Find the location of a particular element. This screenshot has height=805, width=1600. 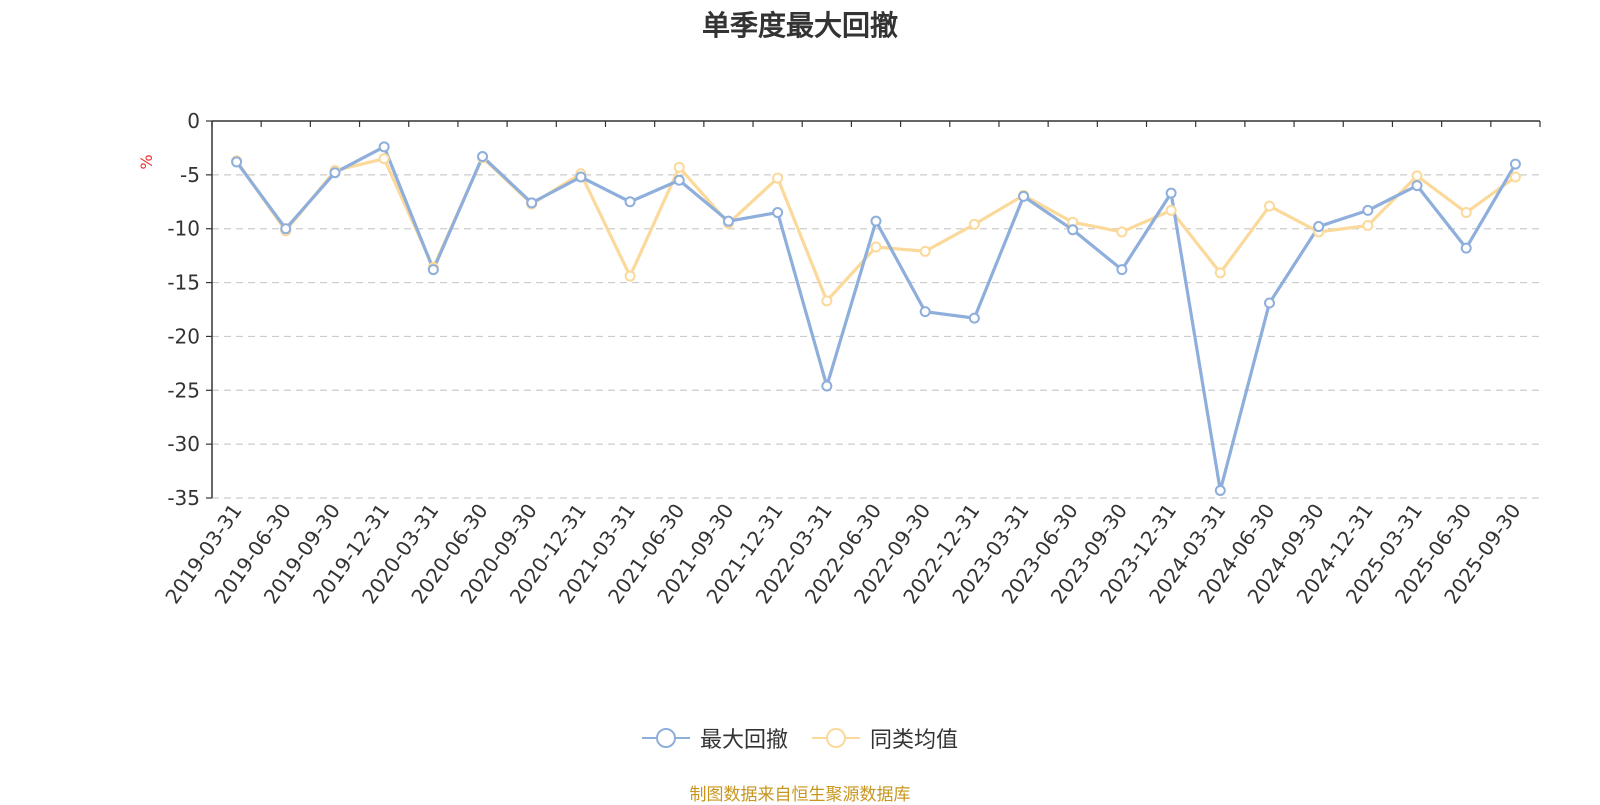

y-tick-label-0: 0 is located at coordinates (193, 121).